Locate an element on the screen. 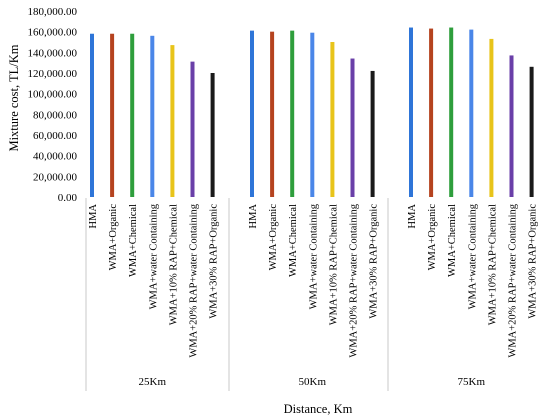 The width and height of the screenshot is (550, 419). group-label: 75Km is located at coordinates (472, 382).